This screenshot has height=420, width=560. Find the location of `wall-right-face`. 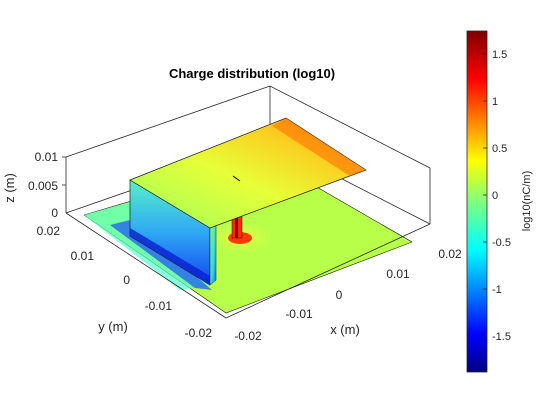

wall-right-face is located at coordinates (213, 255).